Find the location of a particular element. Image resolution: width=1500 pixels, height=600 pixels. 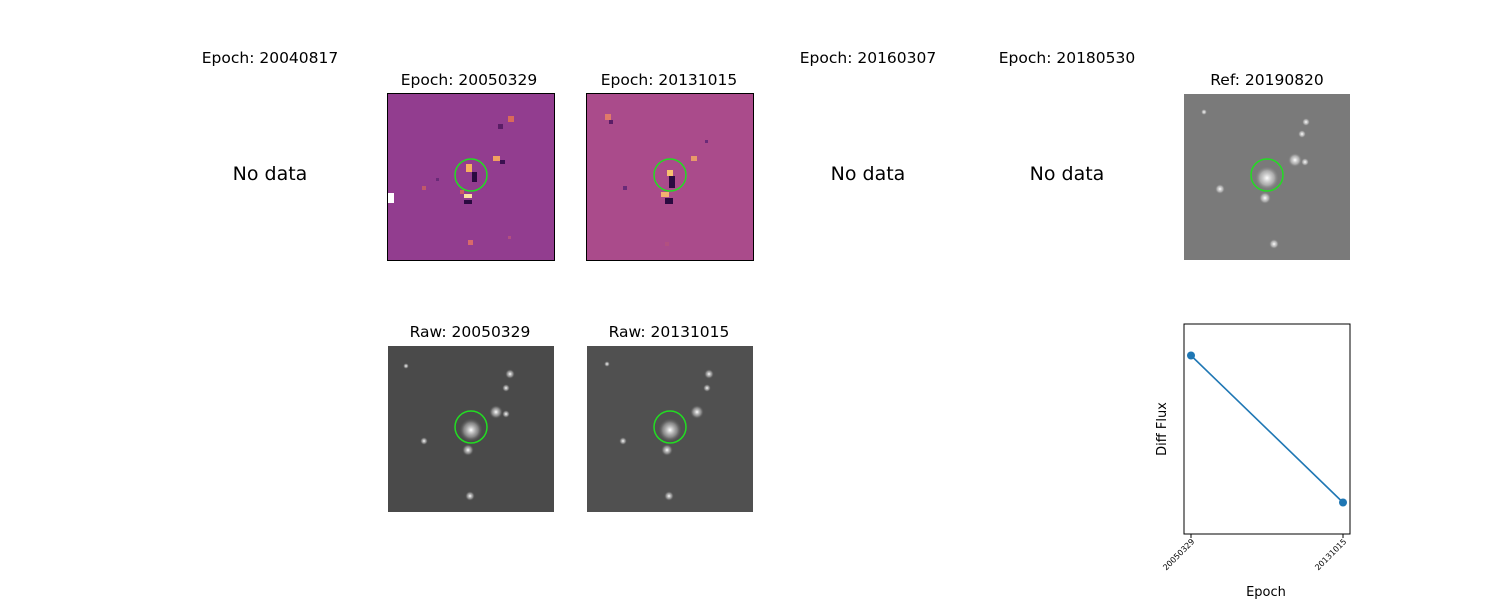

plot-frame is located at coordinates (1267, 429).